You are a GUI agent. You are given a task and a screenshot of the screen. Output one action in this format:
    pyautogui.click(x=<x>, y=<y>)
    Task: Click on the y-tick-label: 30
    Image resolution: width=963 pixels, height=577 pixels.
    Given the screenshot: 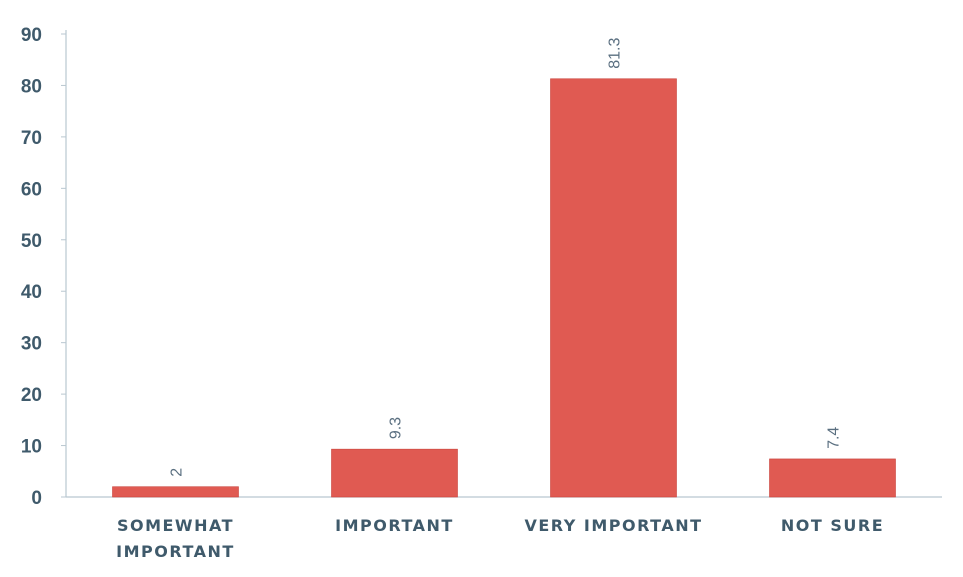 What is the action you would take?
    pyautogui.click(x=31, y=344)
    